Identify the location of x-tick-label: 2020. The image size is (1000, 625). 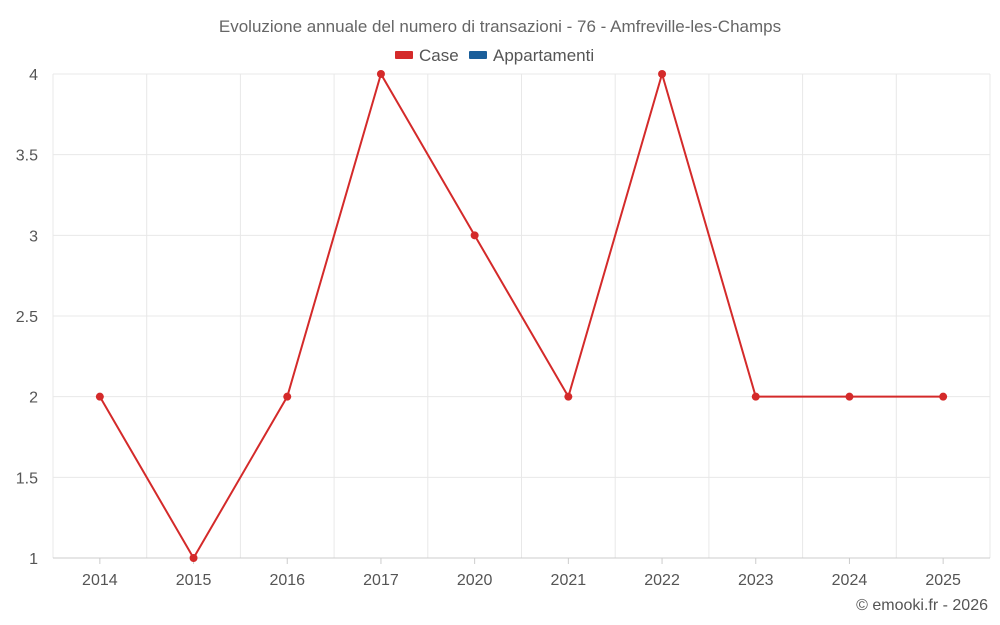
(475, 580).